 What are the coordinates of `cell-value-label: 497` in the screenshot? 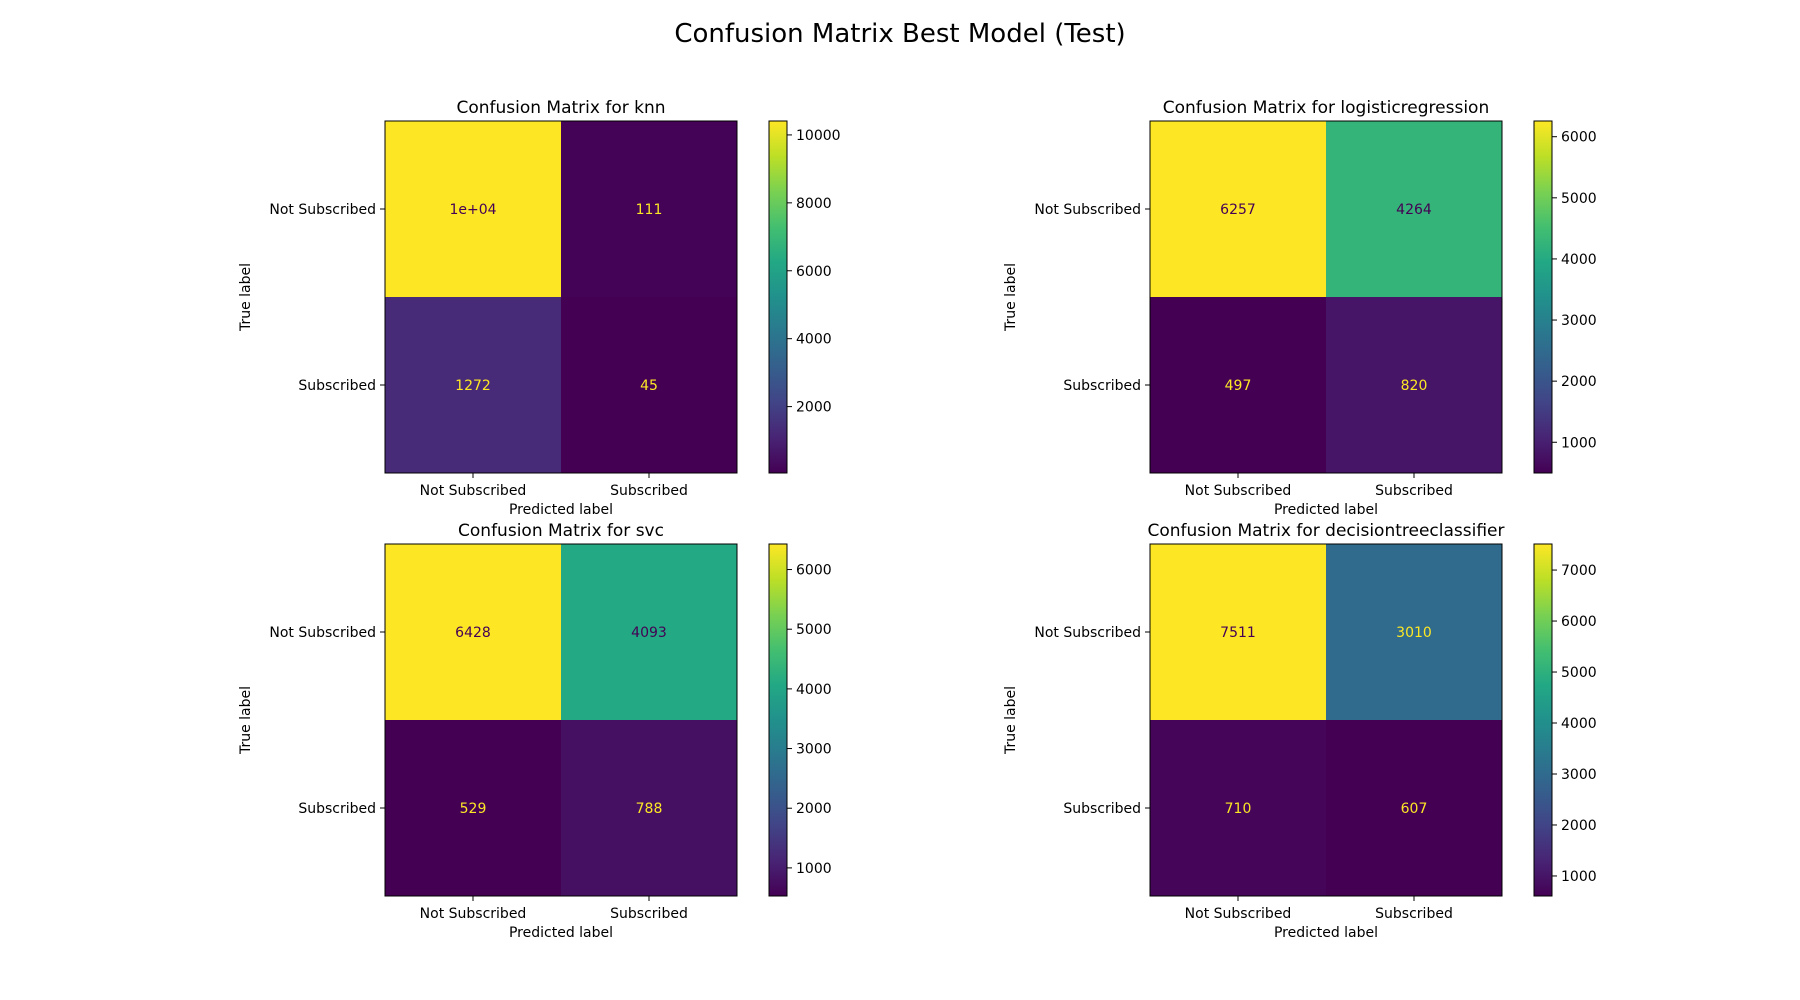 It's located at (1238, 386).